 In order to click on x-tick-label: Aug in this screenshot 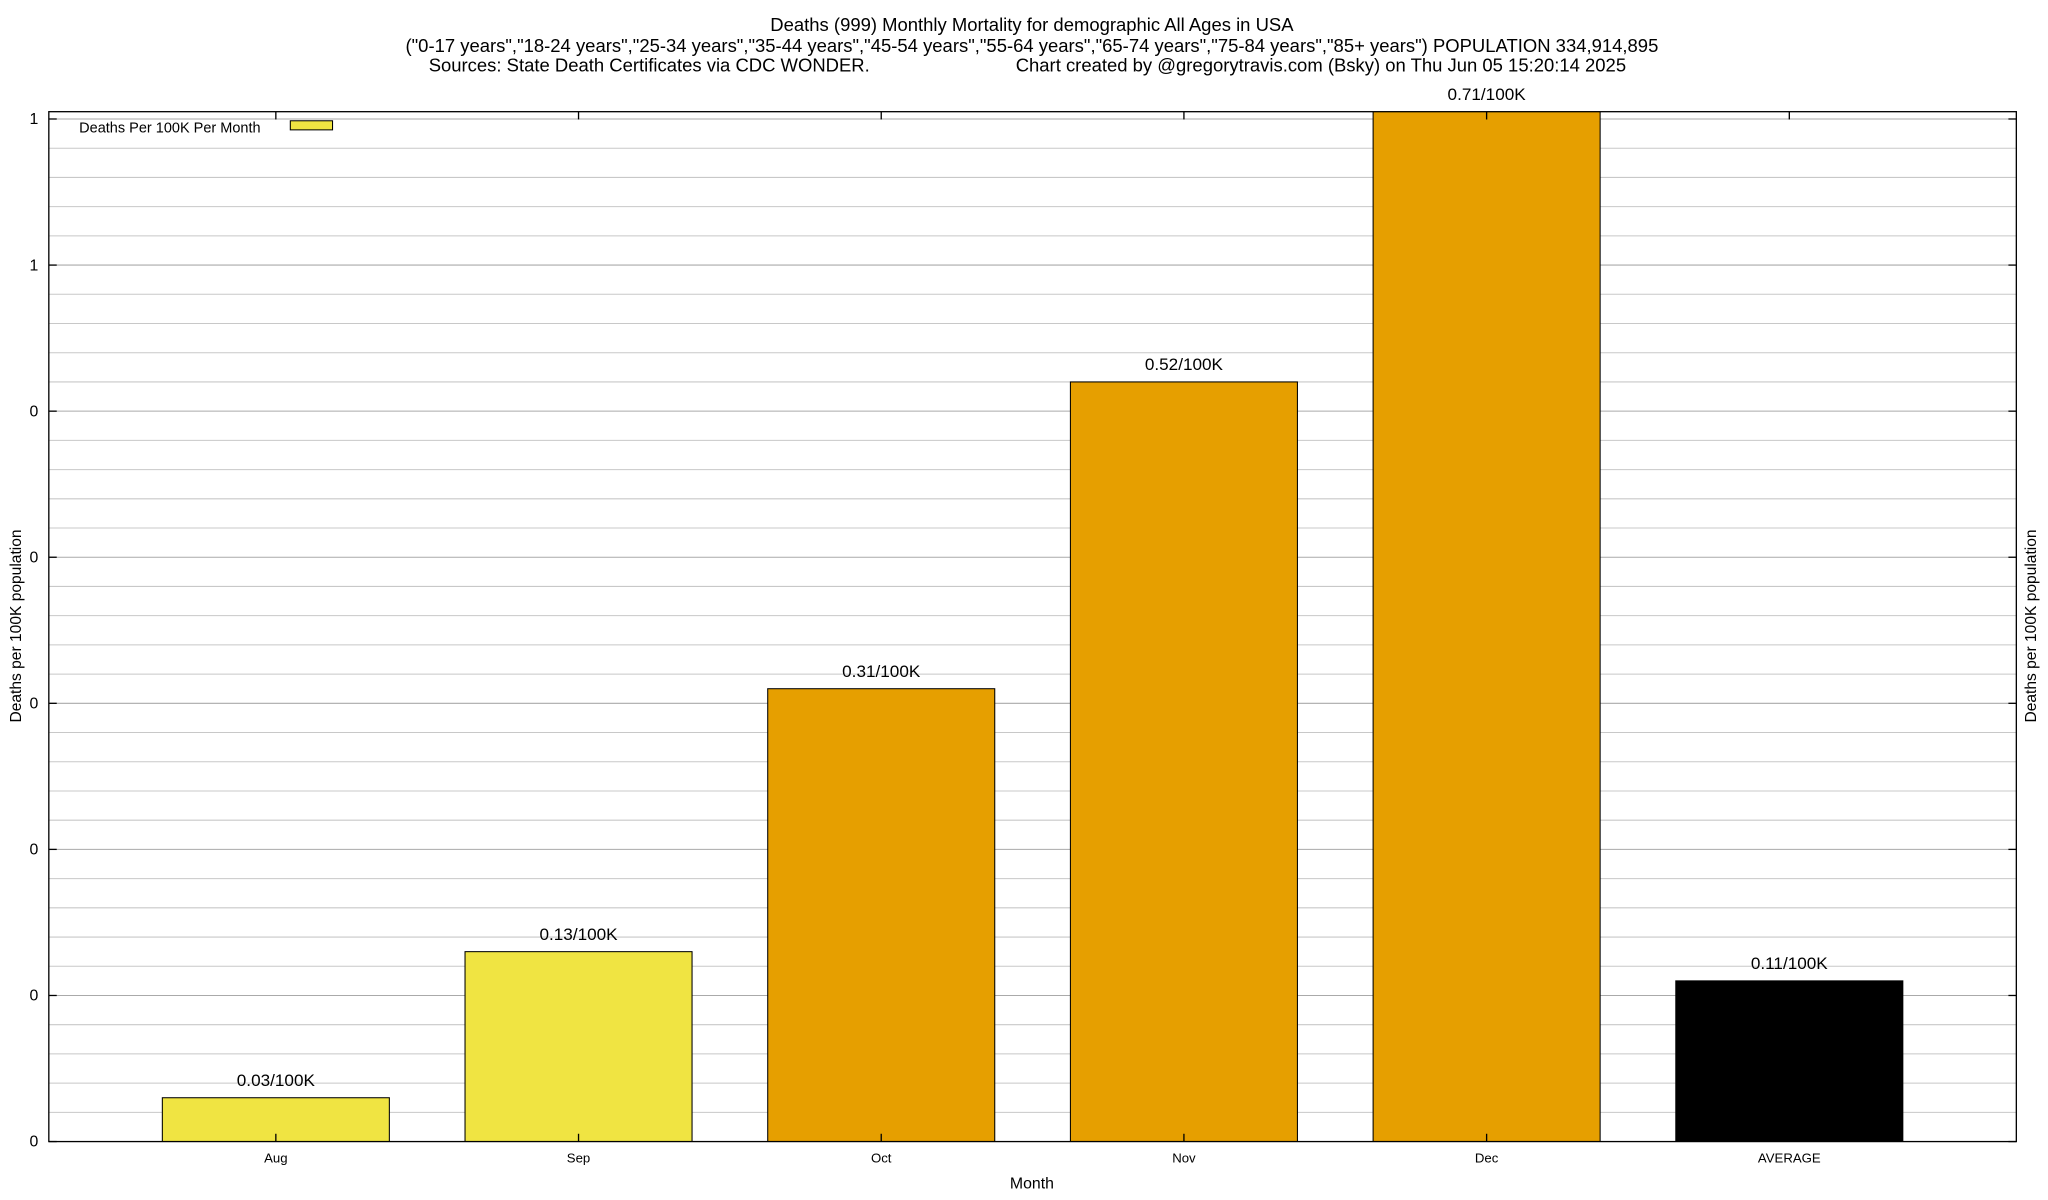, I will do `click(275, 1157)`.